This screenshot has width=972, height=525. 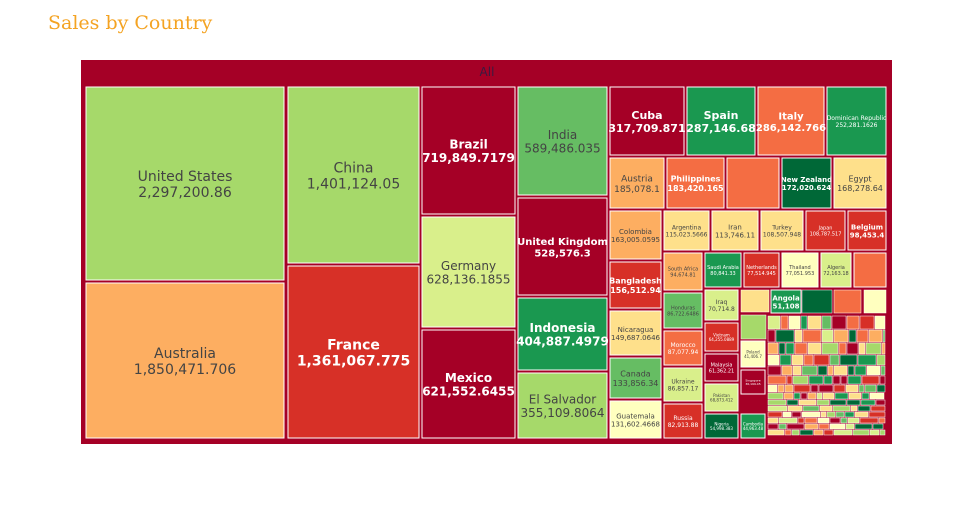 I want to click on treemap-rect-argentina, so click(x=686, y=230).